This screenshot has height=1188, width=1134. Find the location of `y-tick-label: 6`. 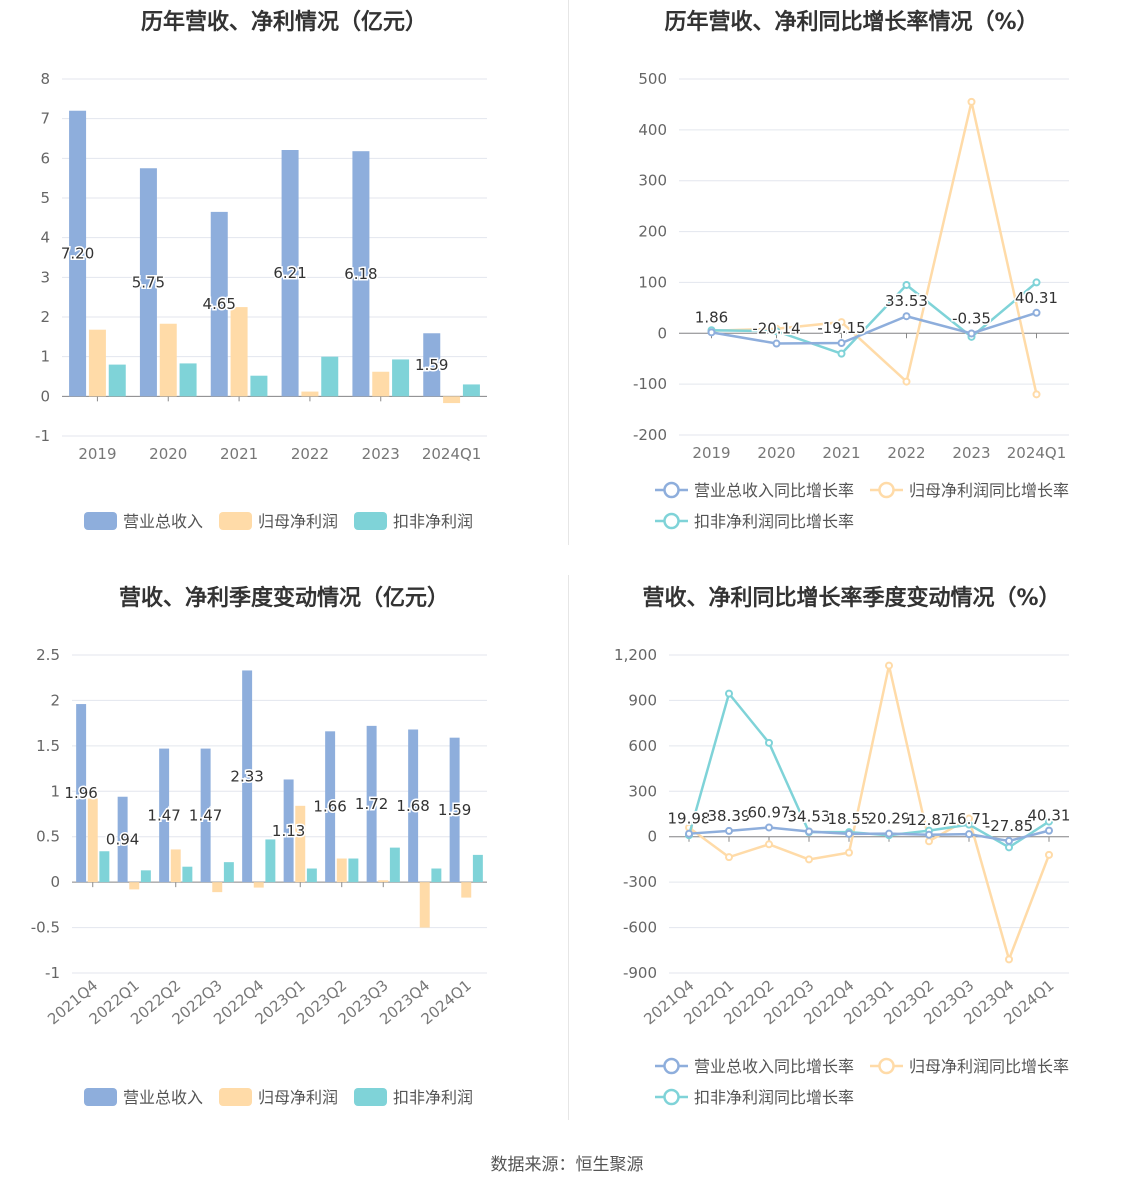

y-tick-label: 6 is located at coordinates (45, 158).